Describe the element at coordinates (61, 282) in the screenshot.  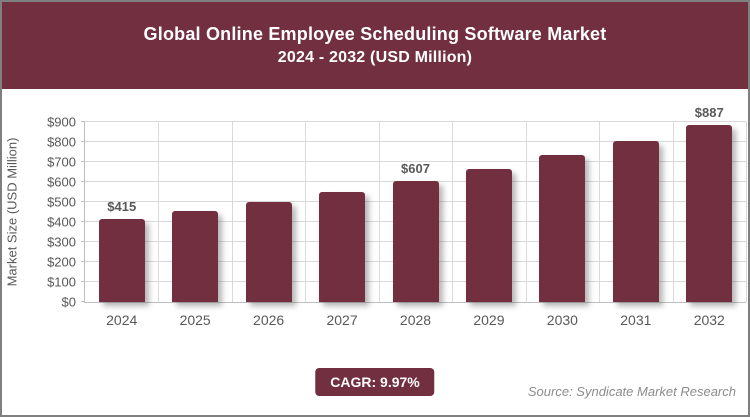
I see `y-tick-label: $100` at that location.